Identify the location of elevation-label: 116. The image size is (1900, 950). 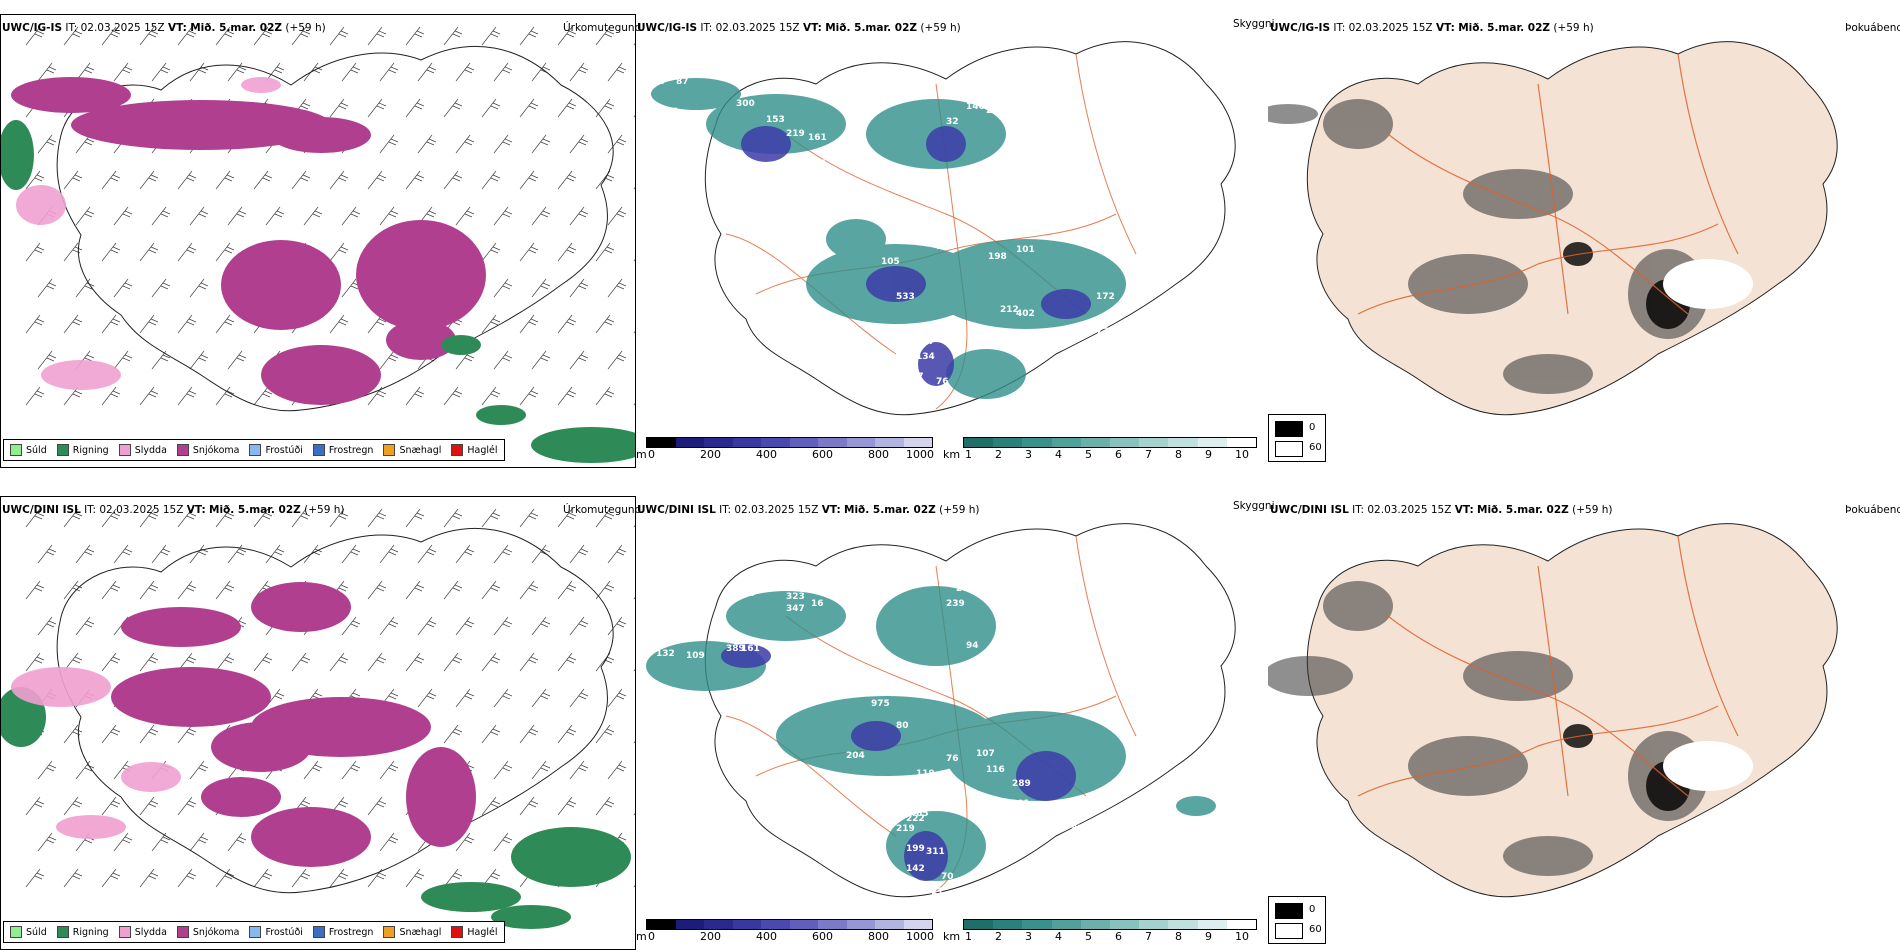
(995, 770).